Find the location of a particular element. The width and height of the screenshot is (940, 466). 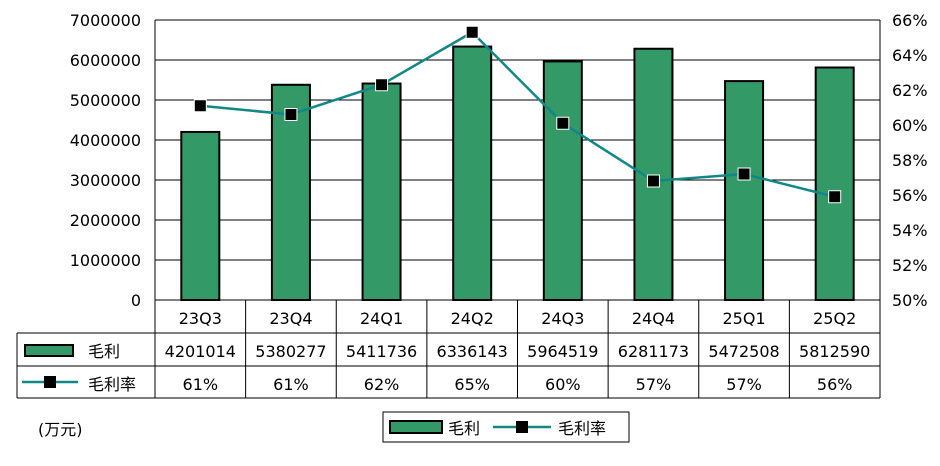

bar-data-label: 5812590 is located at coordinates (834, 351).